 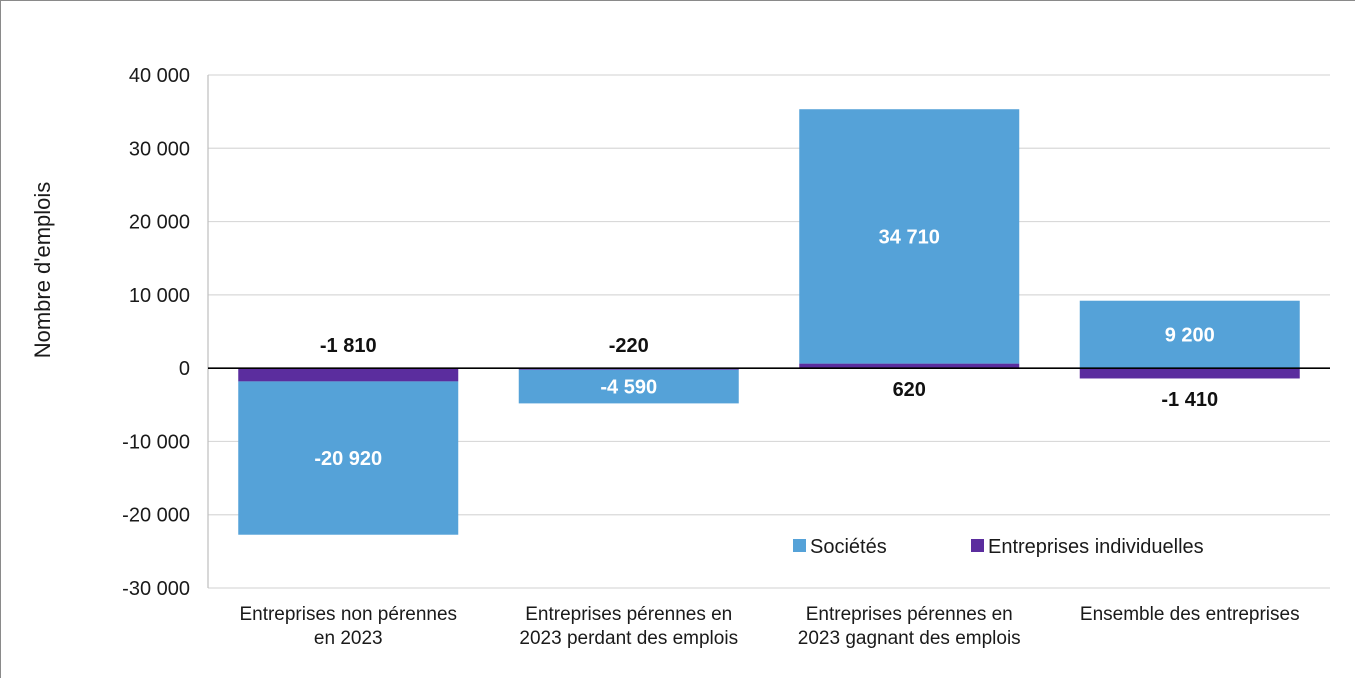 I want to click on category-label: en 2023, so click(x=348, y=638).